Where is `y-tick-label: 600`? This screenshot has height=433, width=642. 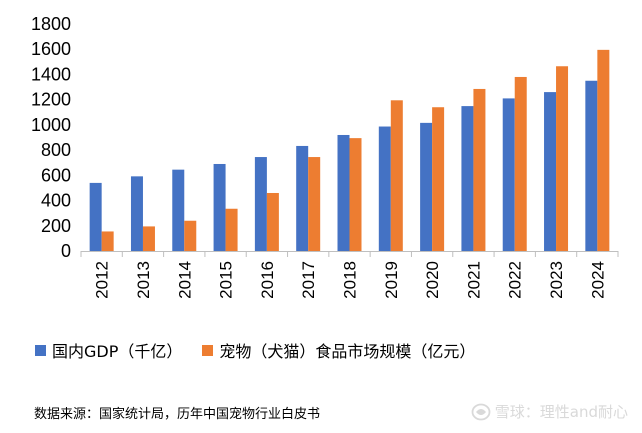 y-tick-label: 600 is located at coordinates (56, 175).